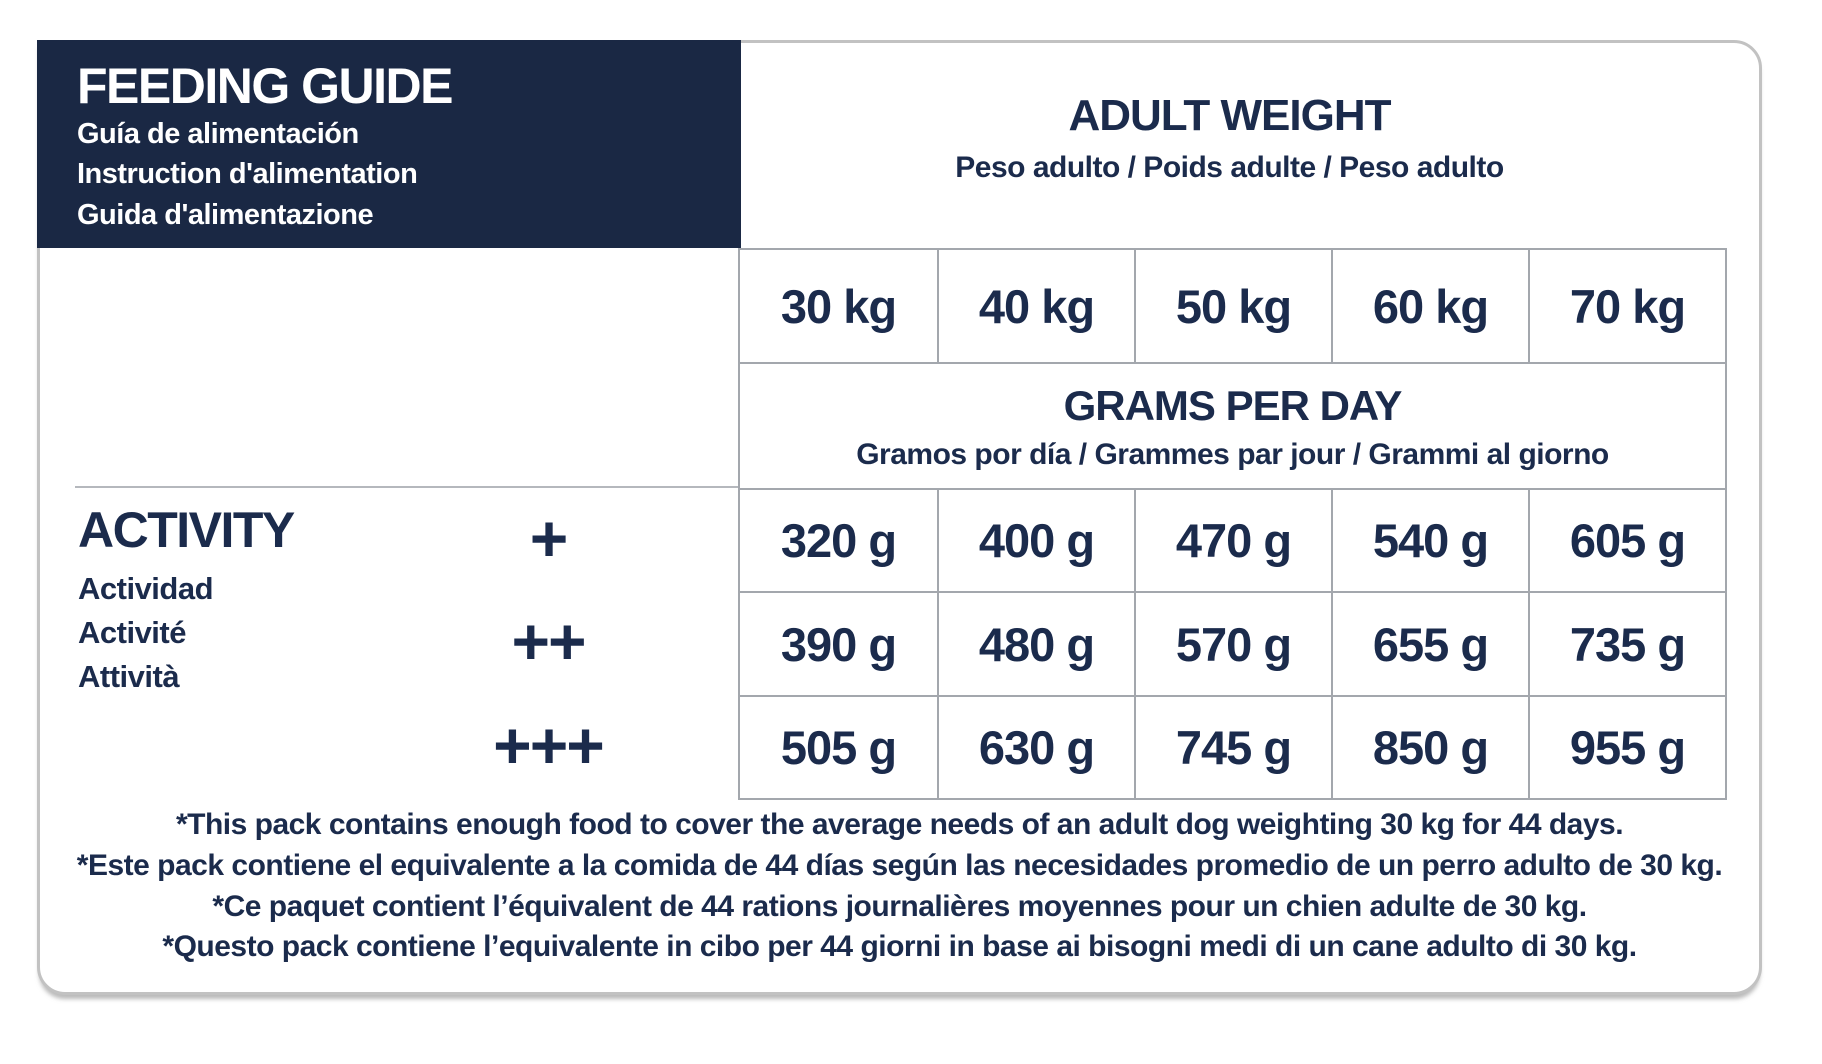  Describe the element at coordinates (838, 539) in the screenshot. I see `grams-value-cell: 320 g` at that location.